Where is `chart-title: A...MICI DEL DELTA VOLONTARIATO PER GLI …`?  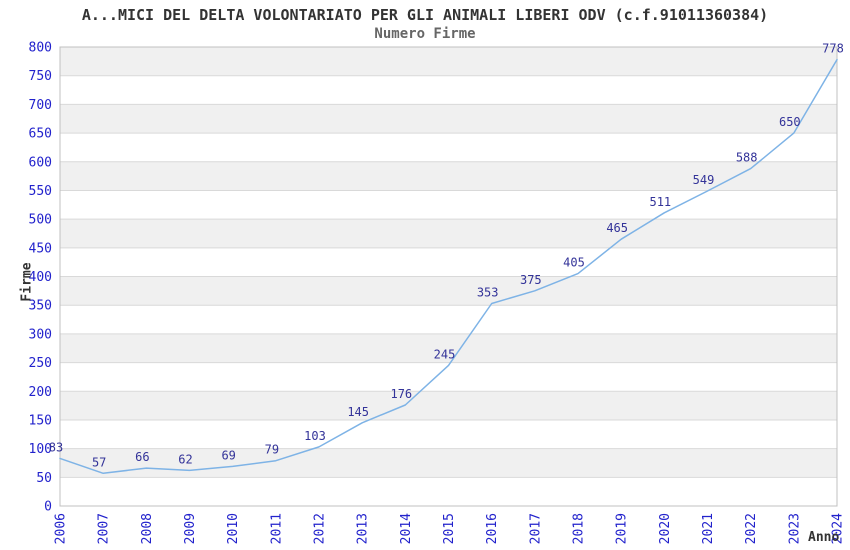 chart-title: A...MICI DEL DELTA VOLONTARIATO PER GLI … is located at coordinates (425, 15).